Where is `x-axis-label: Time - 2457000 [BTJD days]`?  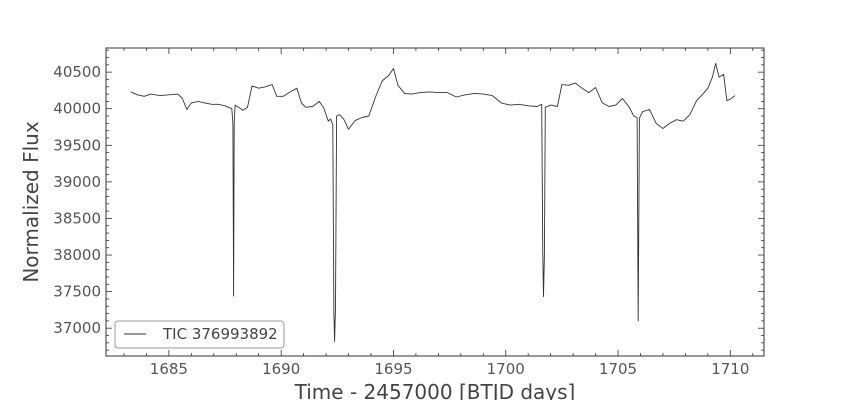
x-axis-label: Time - 2457000 [BTJD days] is located at coordinates (435, 390).